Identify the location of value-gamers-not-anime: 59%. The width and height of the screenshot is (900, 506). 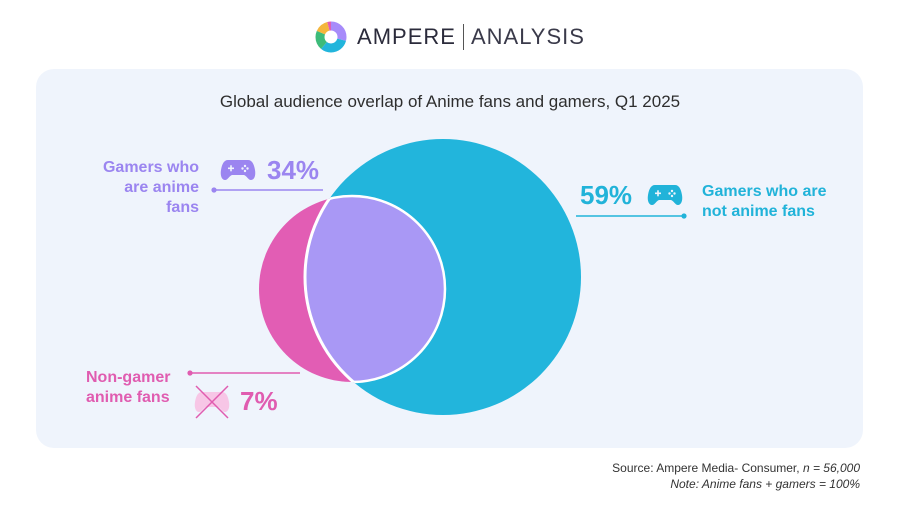
(606, 195).